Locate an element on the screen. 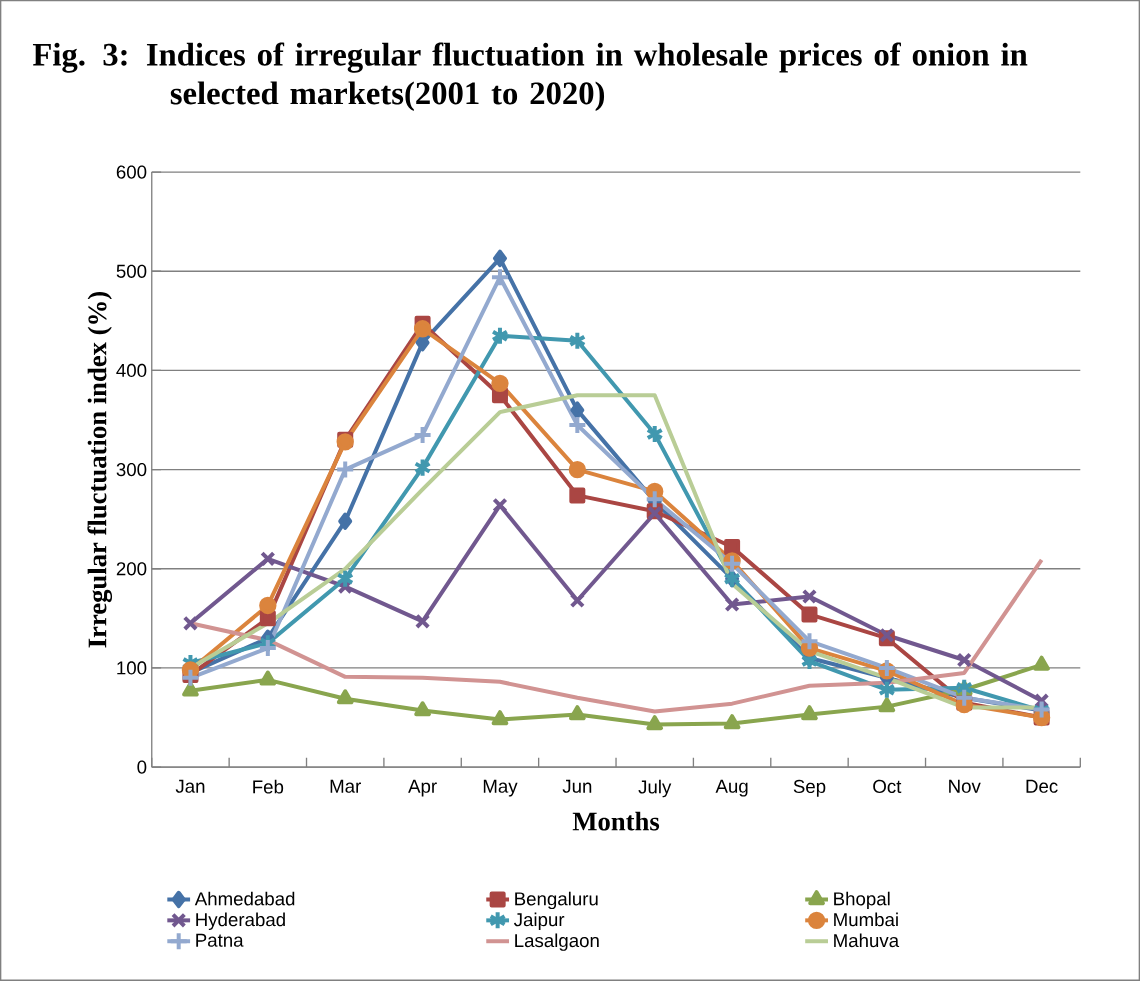 Image resolution: width=1140 pixels, height=981 pixels. legend-label: Lasalgaon is located at coordinates (557, 942).